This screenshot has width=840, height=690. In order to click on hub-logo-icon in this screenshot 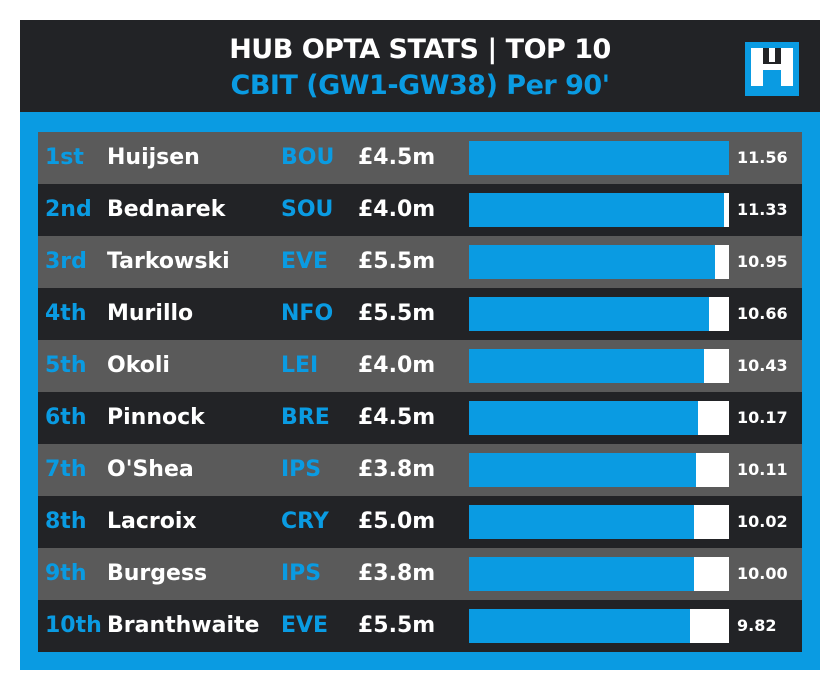, I will do `click(772, 69)`.